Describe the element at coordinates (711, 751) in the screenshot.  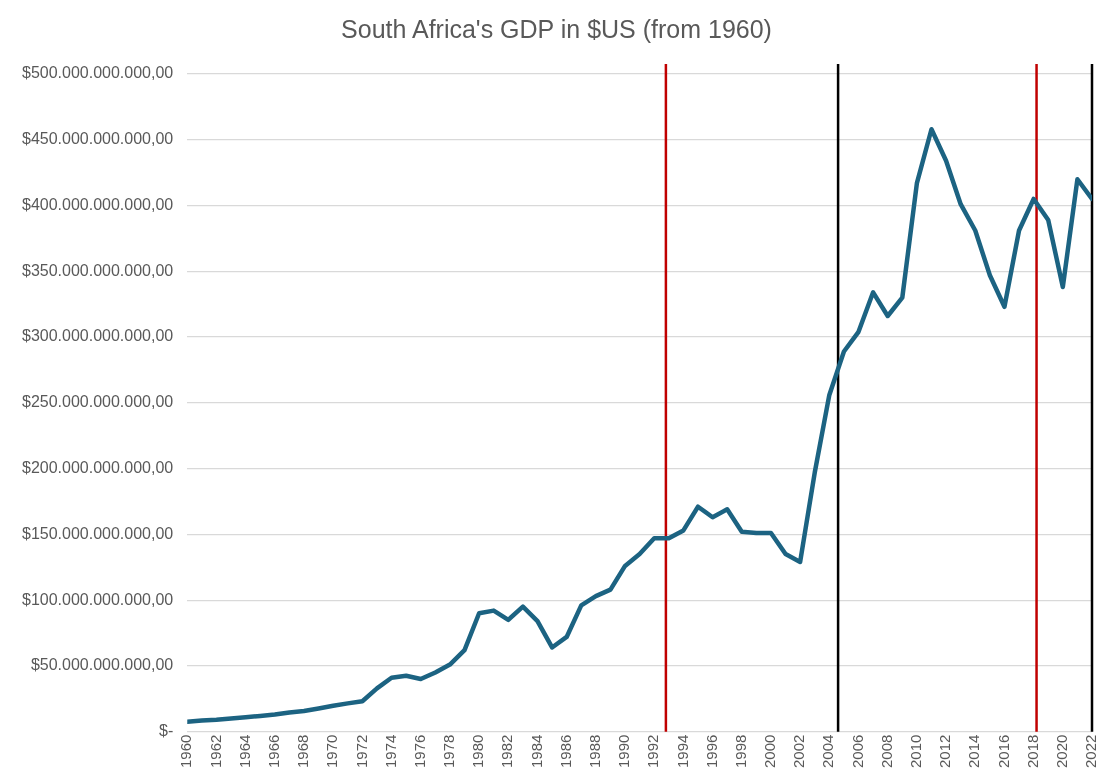
I see `x-tick-label: 1996` at that location.